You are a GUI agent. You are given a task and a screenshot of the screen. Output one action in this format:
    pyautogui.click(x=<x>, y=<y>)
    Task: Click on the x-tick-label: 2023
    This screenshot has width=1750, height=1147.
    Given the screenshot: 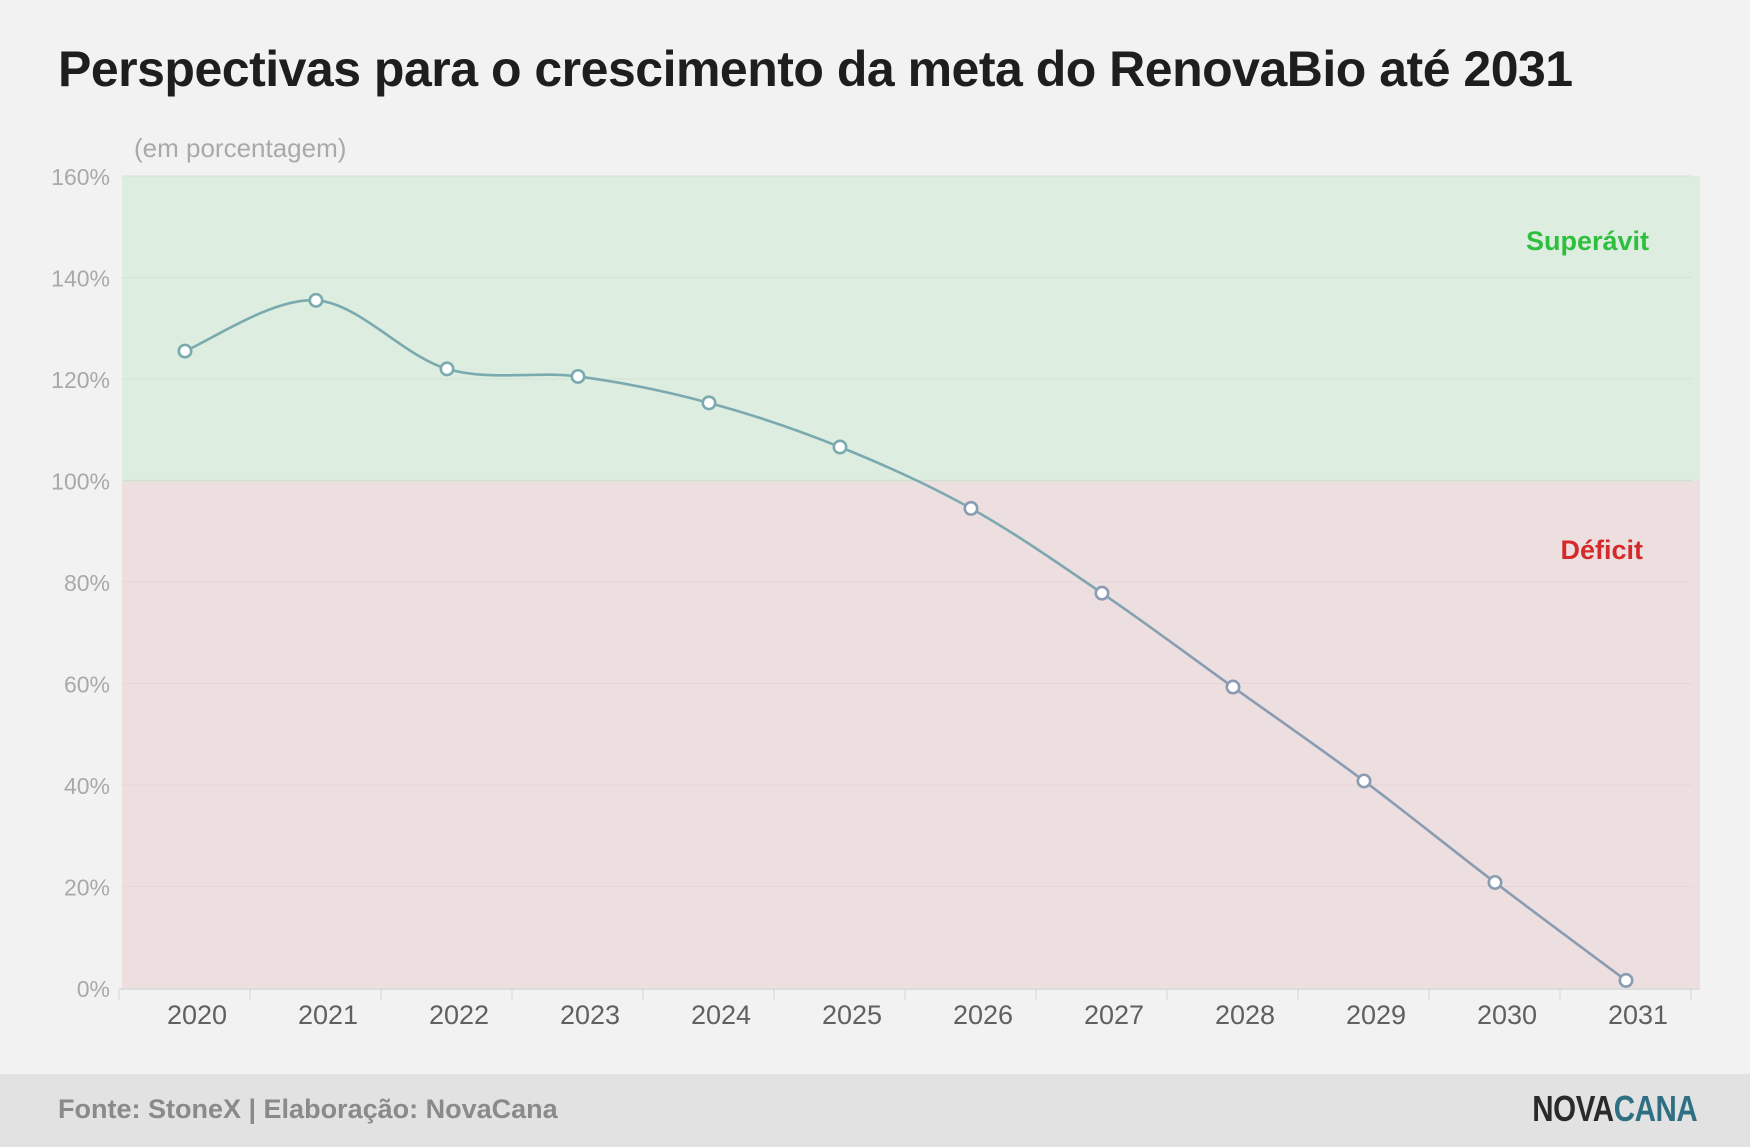 What is the action you would take?
    pyautogui.click(x=590, y=1015)
    